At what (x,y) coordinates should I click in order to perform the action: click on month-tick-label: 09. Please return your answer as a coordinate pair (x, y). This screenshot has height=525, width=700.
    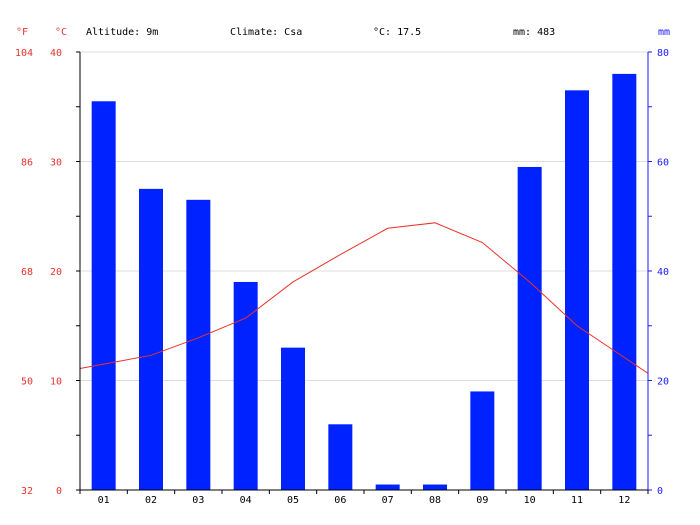
    Looking at the image, I should click on (482, 500).